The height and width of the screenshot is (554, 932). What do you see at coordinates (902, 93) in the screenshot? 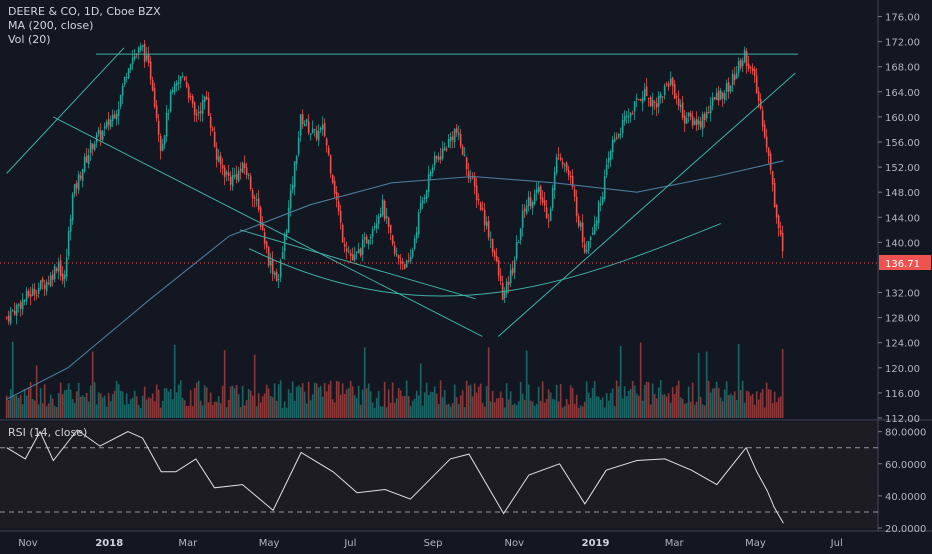
I see `price-tick-label: 164.00` at bounding box center [902, 93].